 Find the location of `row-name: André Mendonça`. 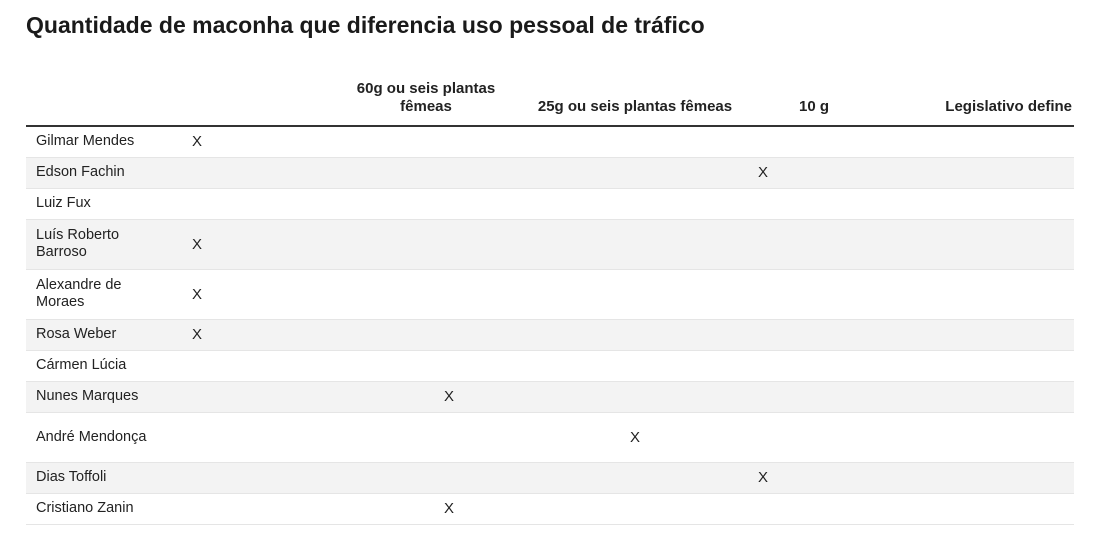

row-name: André Mendonça is located at coordinates (100, 437).